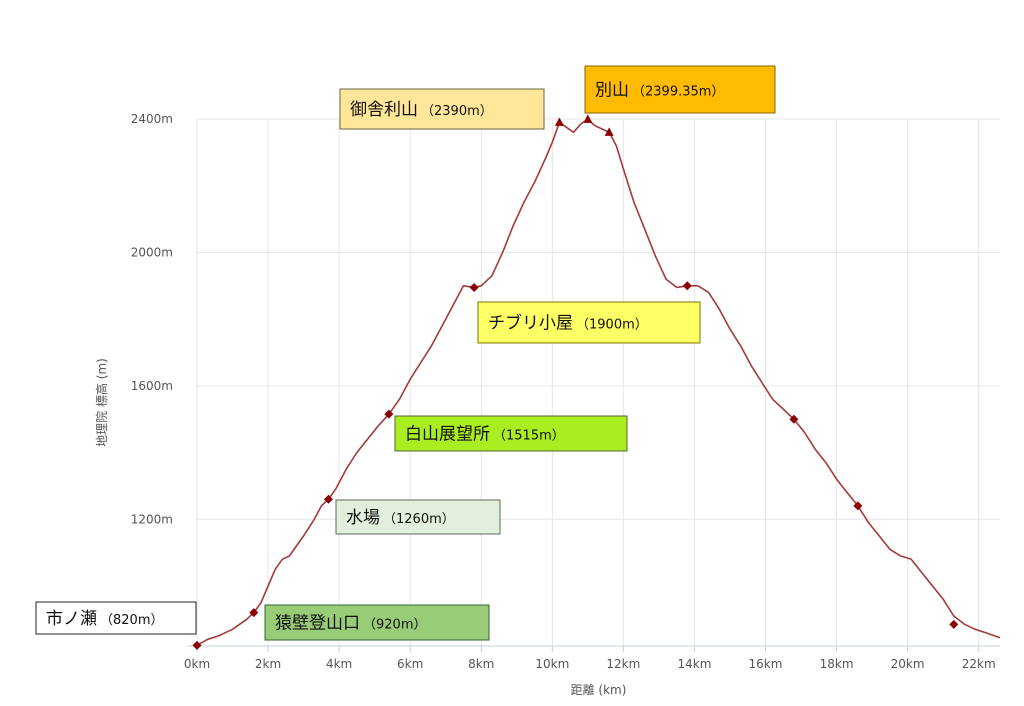  I want to click on callout-text: 御舎利山 （2390m）, so click(421, 110).